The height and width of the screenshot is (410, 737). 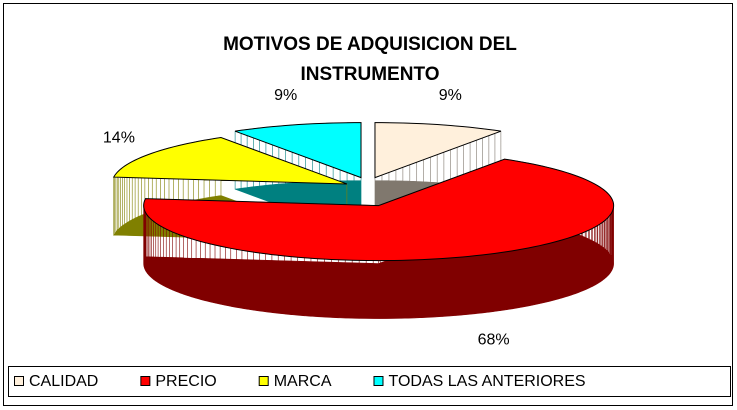 What do you see at coordinates (303, 381) in the screenshot?
I see `legend-label: MARCA` at bounding box center [303, 381].